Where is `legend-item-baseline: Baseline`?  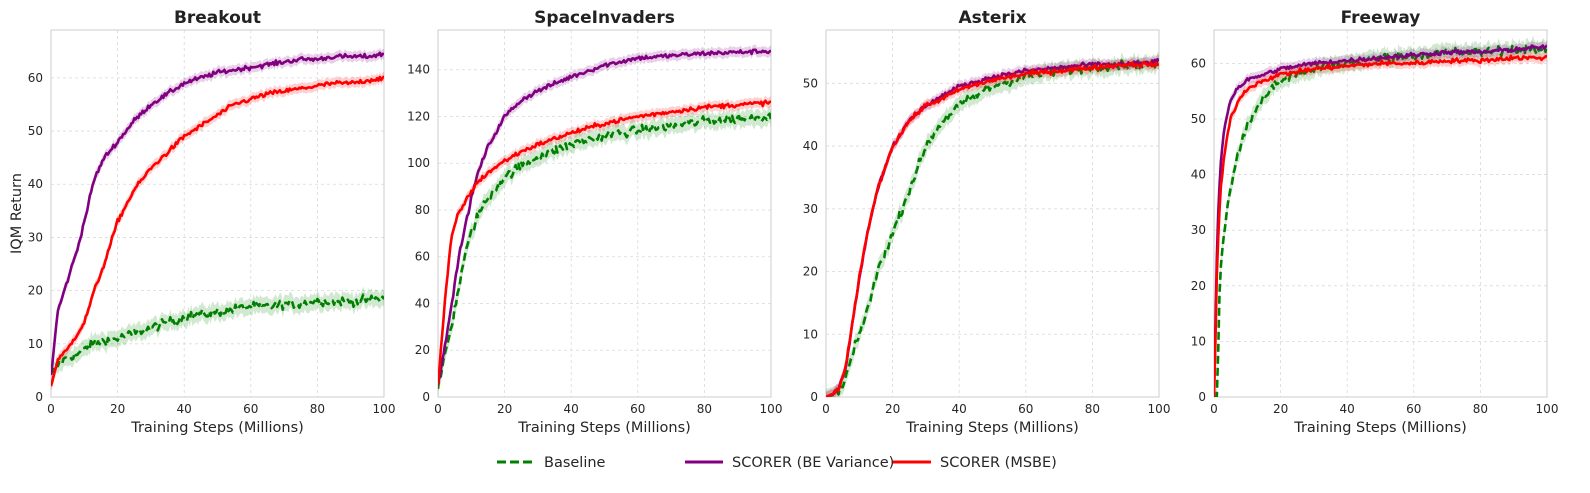 legend-item-baseline: Baseline is located at coordinates (551, 463).